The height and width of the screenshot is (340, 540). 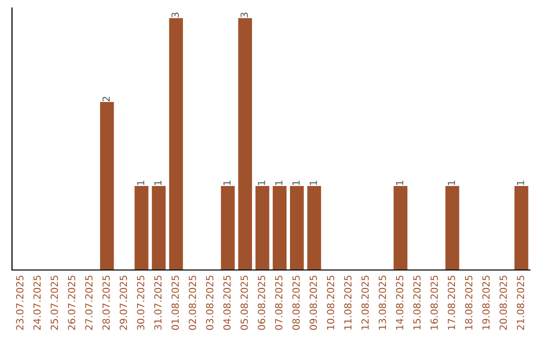 I want to click on x-tick-label: 09.08.2025, so click(x=313, y=303).